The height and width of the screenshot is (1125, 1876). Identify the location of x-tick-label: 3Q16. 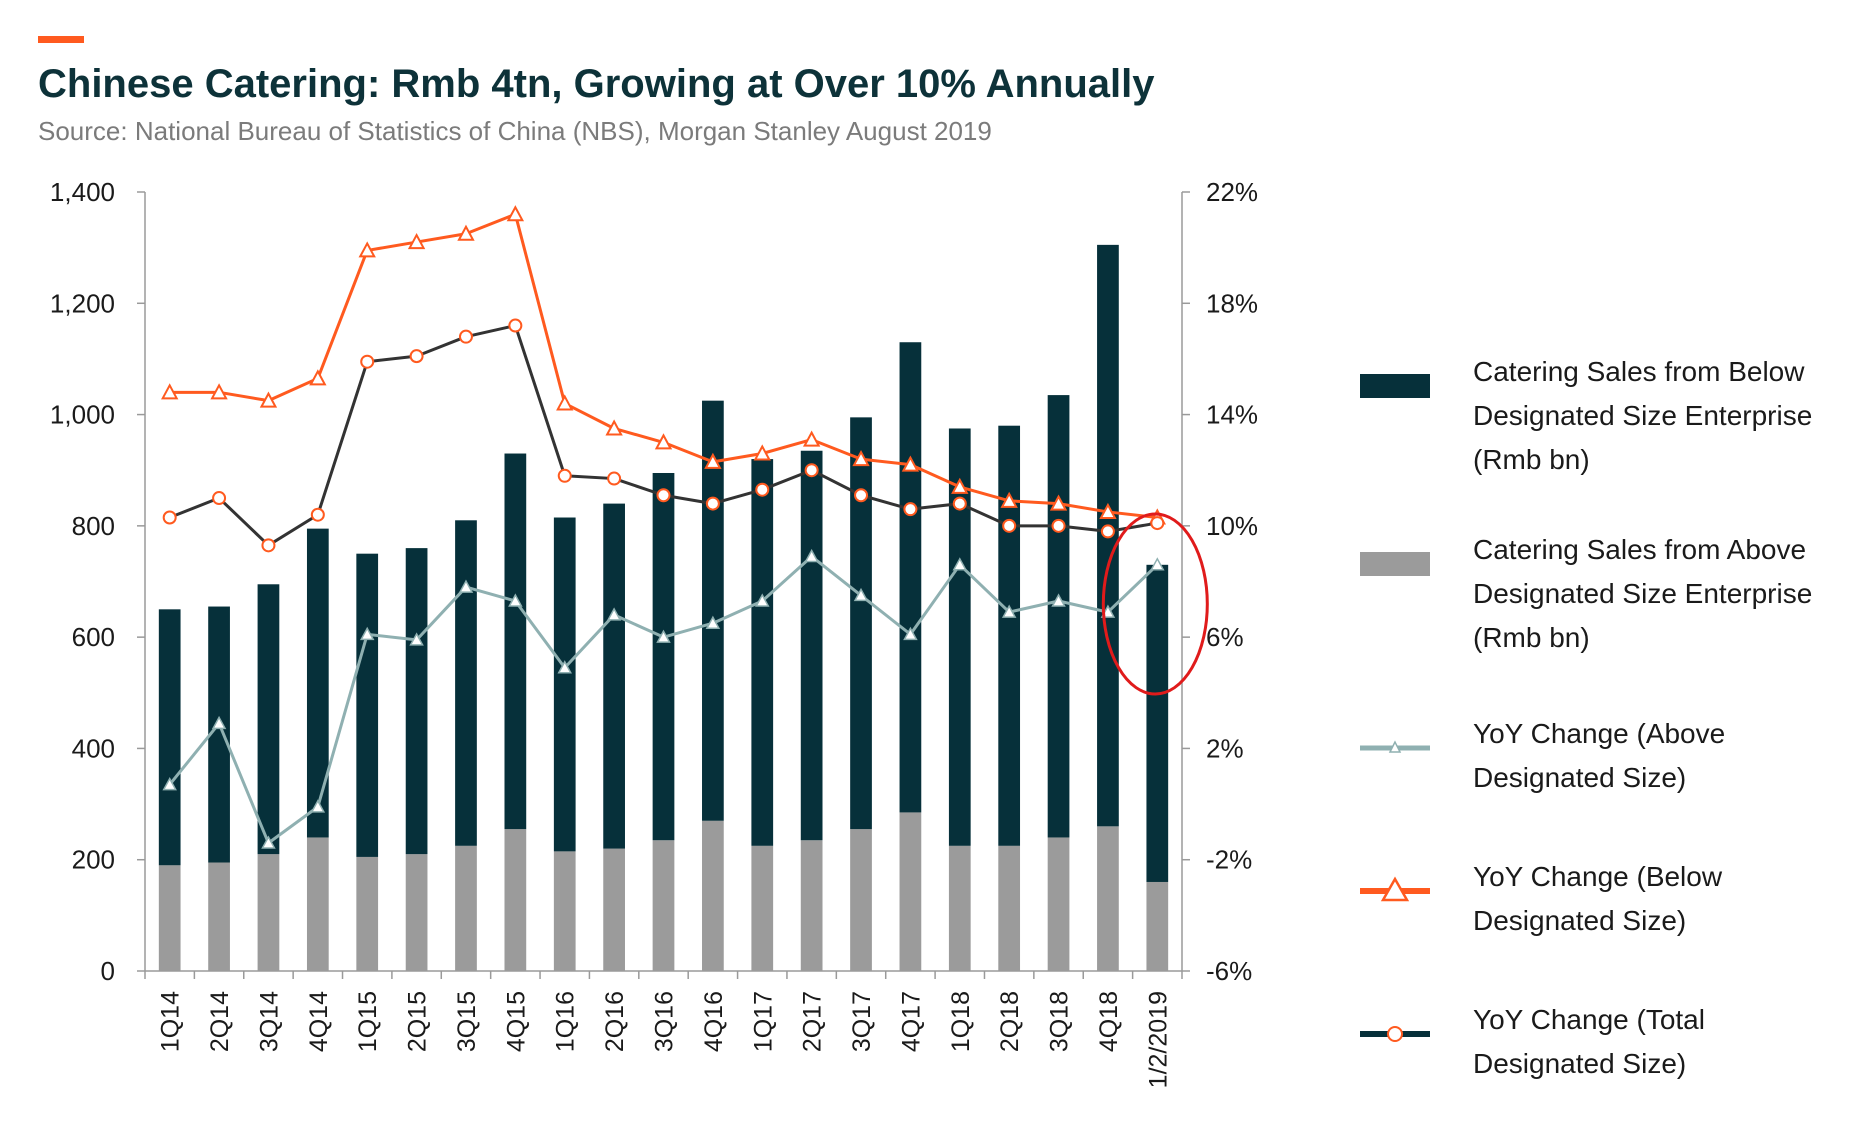
(665, 1021).